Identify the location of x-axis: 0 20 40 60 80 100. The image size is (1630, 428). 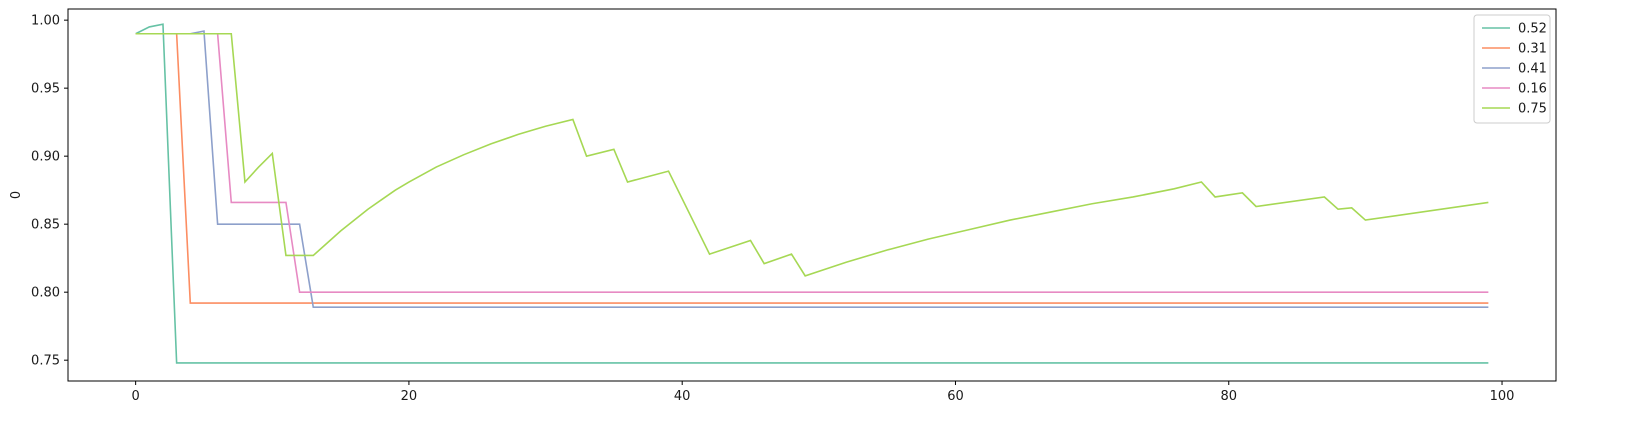
(822, 392).